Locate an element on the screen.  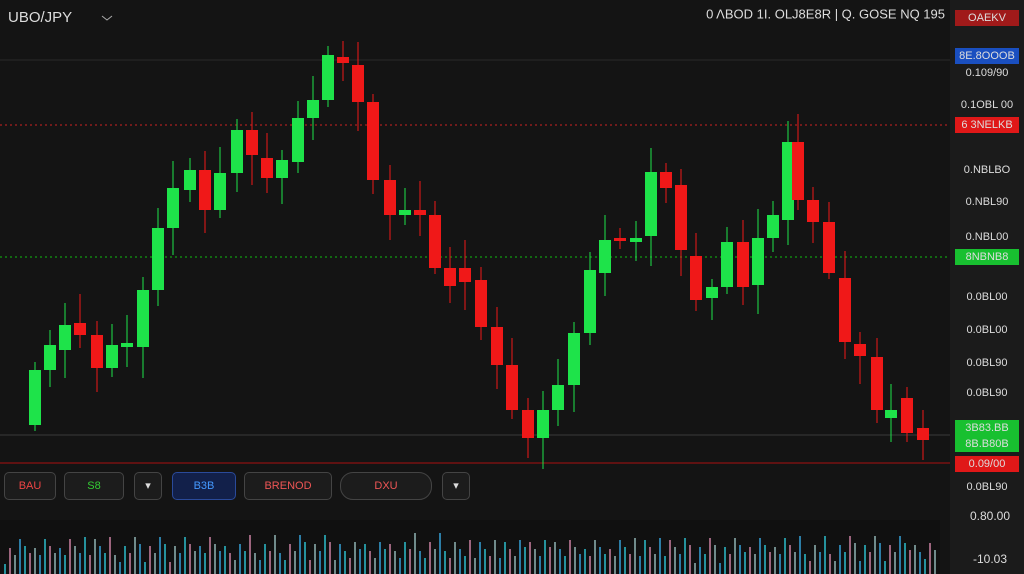
footer-volume: -10.03 is located at coordinates (990, 559).